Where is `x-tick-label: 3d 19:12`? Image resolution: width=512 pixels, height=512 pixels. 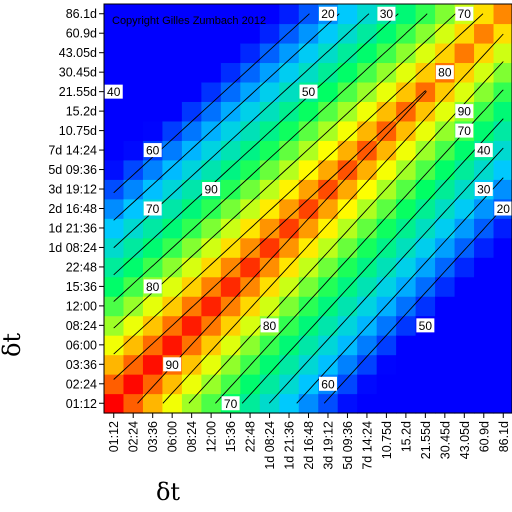
x-tick-label: 3d 19:12 is located at coordinates (328, 445).